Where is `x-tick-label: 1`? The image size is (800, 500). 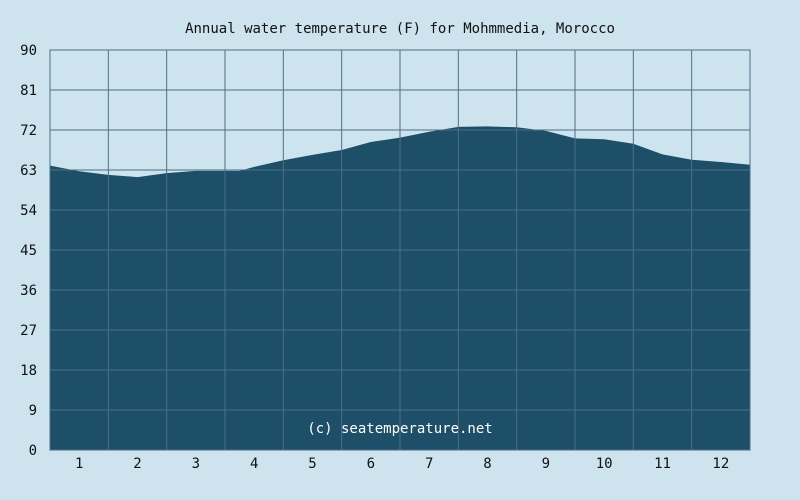
x-tick-label: 1 is located at coordinates (79, 464).